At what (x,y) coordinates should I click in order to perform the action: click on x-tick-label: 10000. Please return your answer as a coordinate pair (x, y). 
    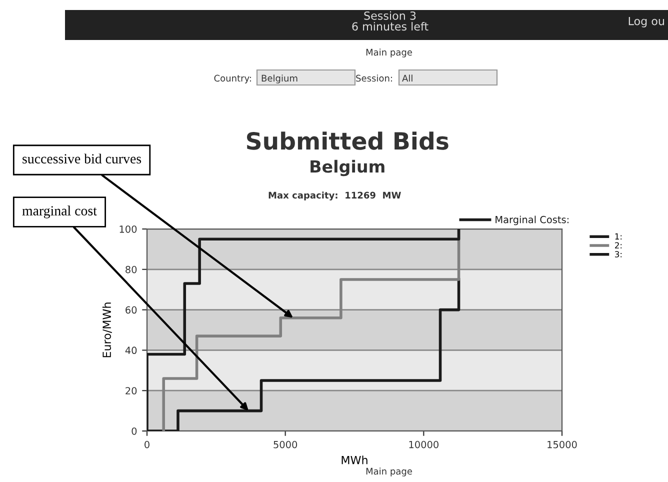
    Looking at the image, I should click on (423, 444).